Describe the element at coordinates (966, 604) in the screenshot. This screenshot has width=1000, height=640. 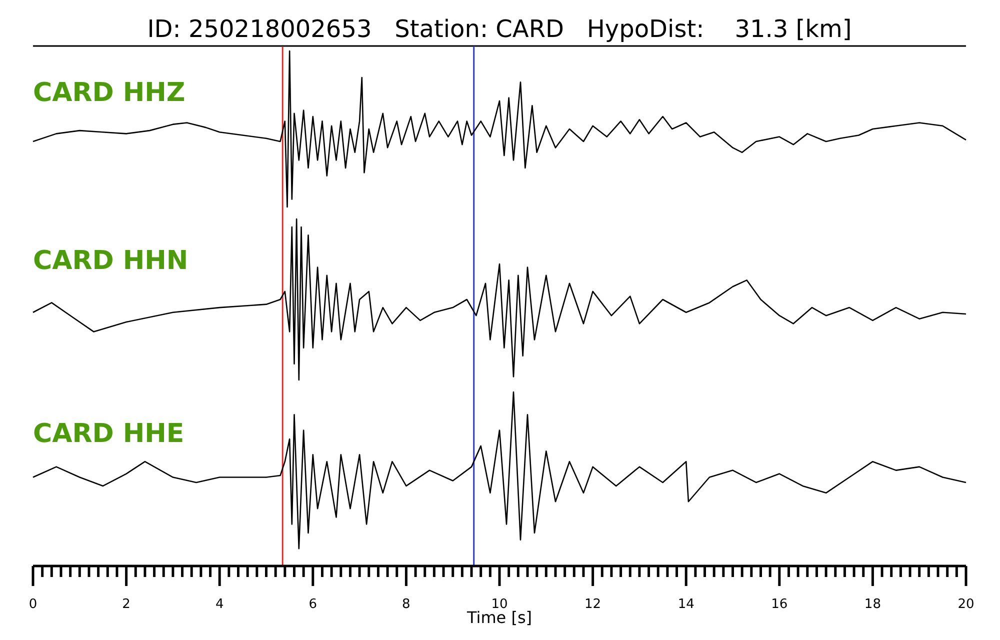
I see `x-tick-label: 20` at that location.